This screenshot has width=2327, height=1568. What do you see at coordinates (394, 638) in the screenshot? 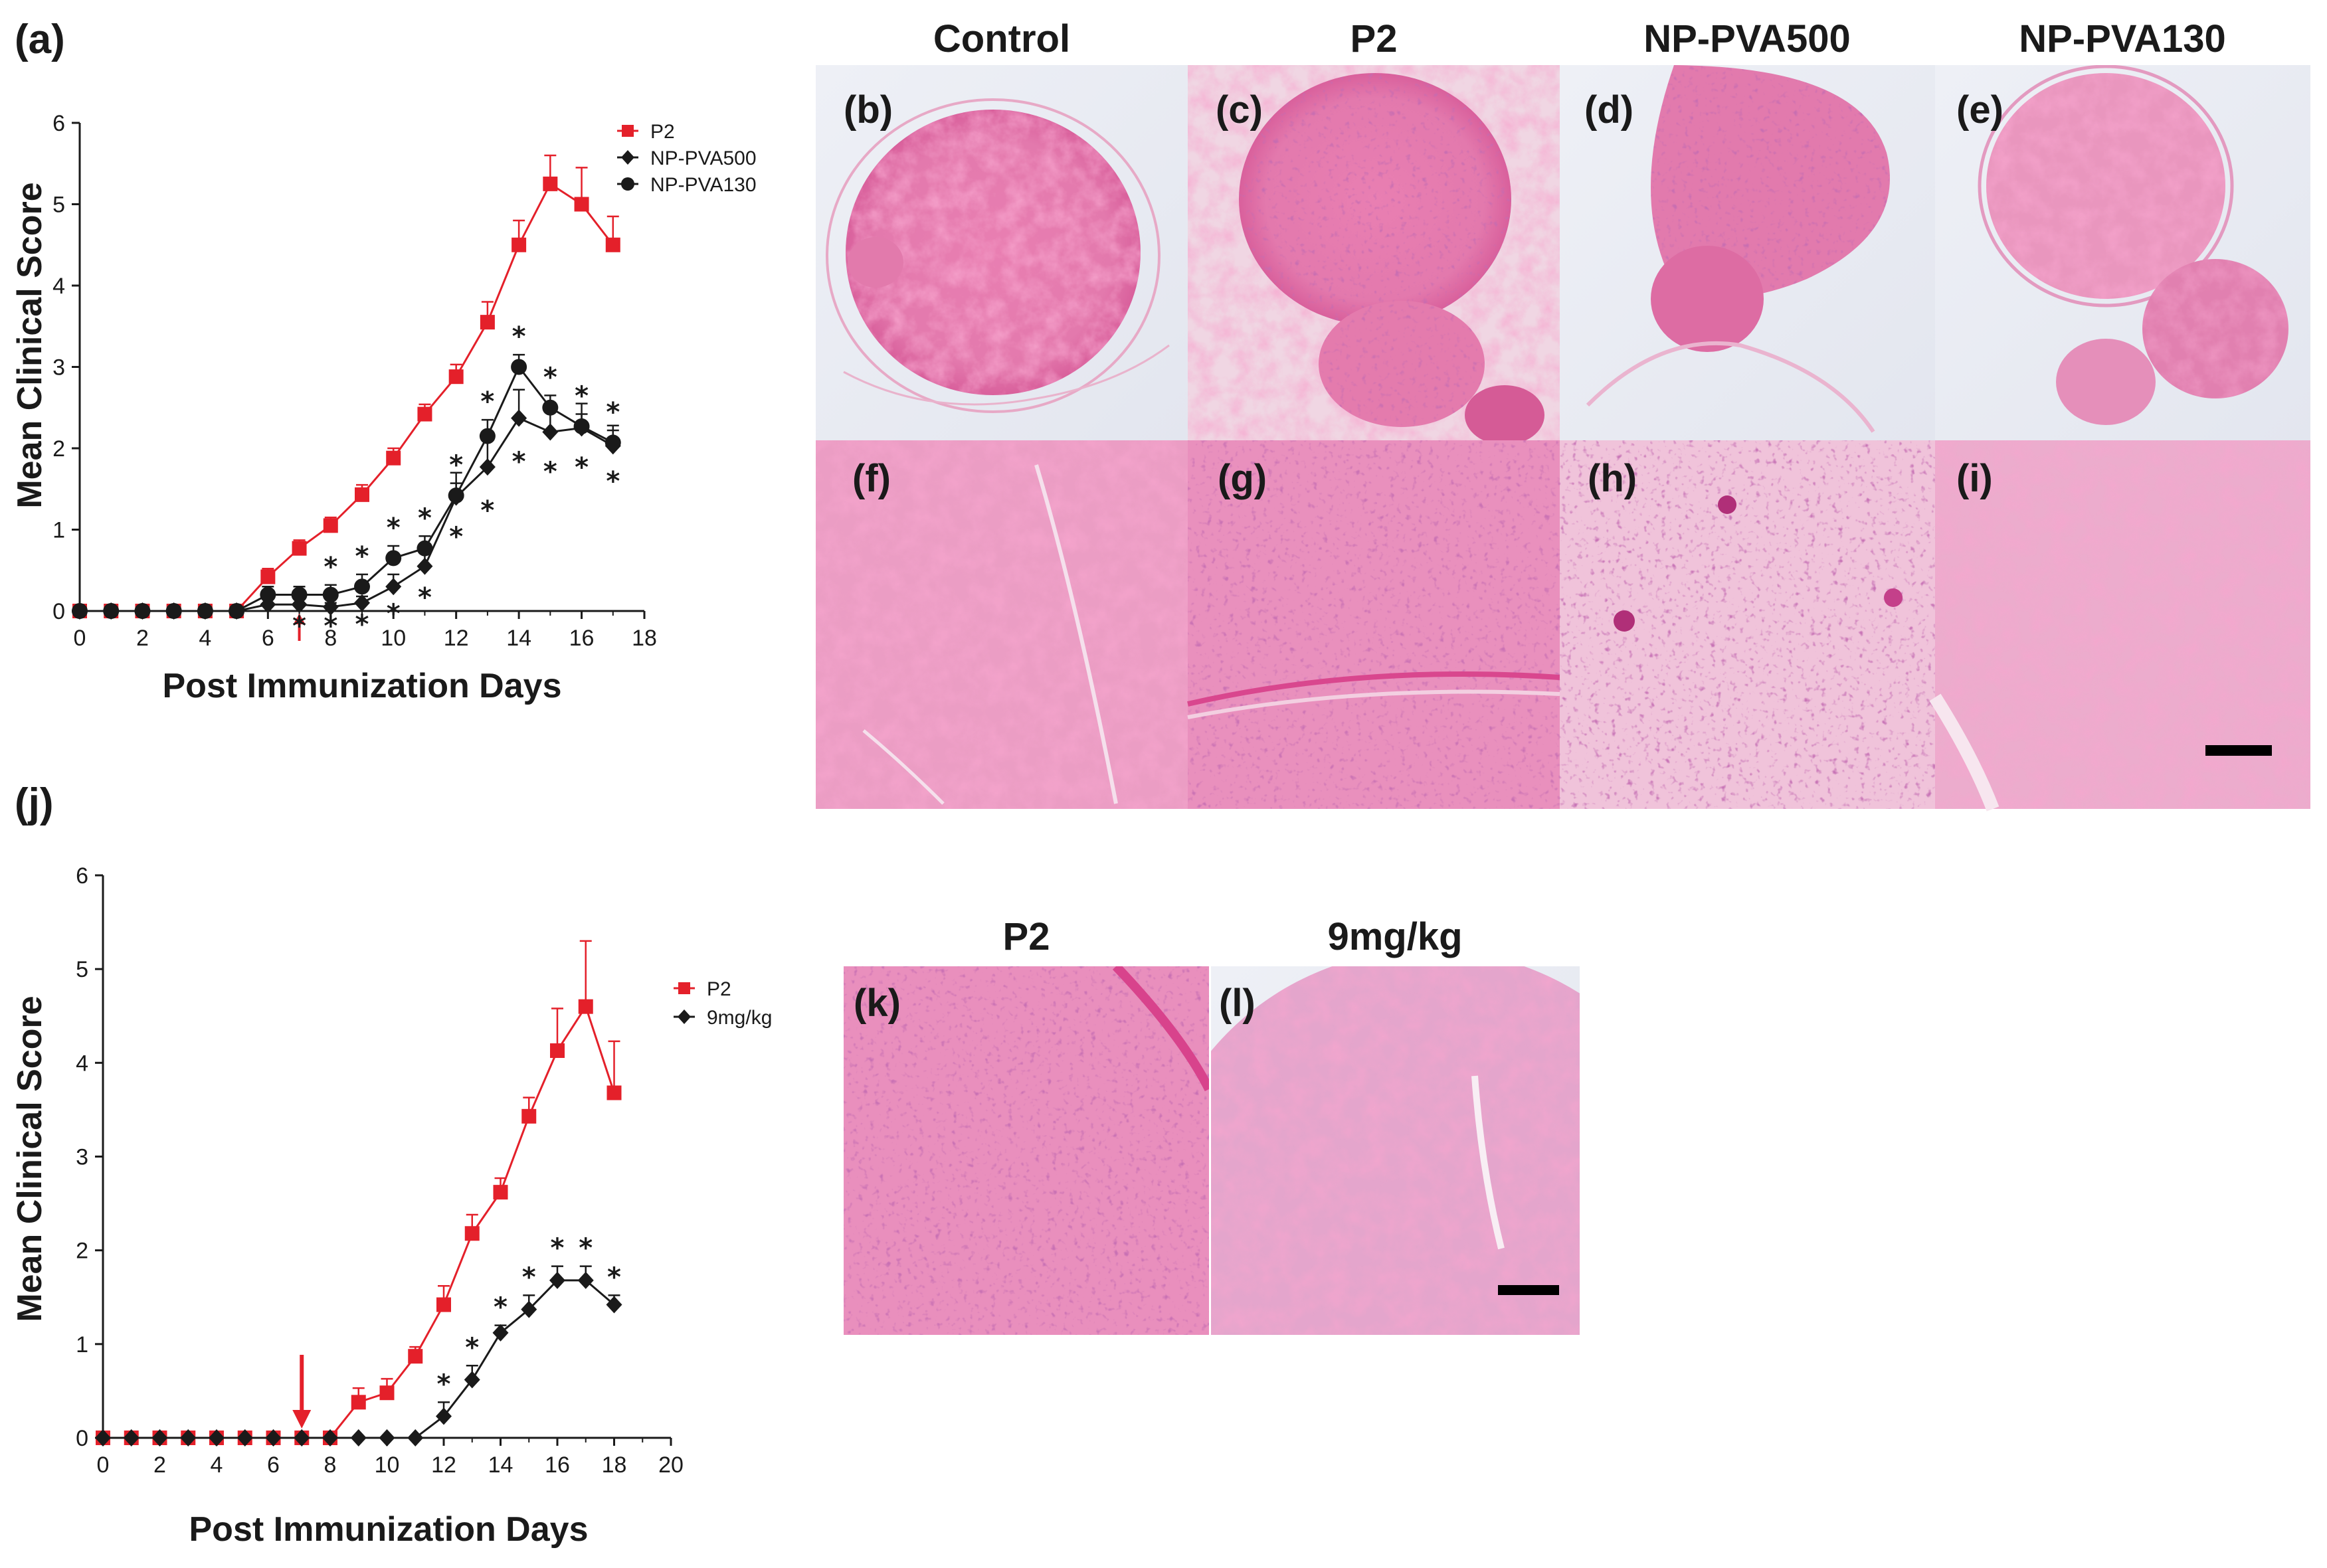
I see `x-tick-label: 10` at bounding box center [394, 638].